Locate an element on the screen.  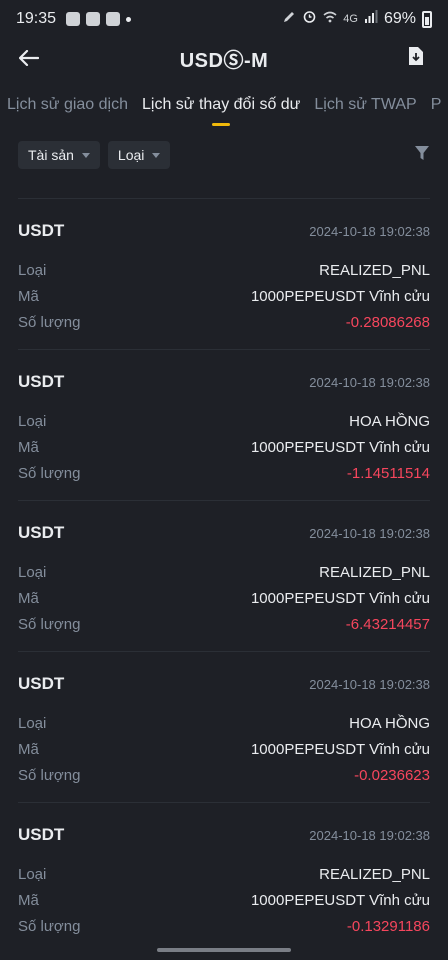
type-filter-label: Loại is located at coordinates (131, 155).